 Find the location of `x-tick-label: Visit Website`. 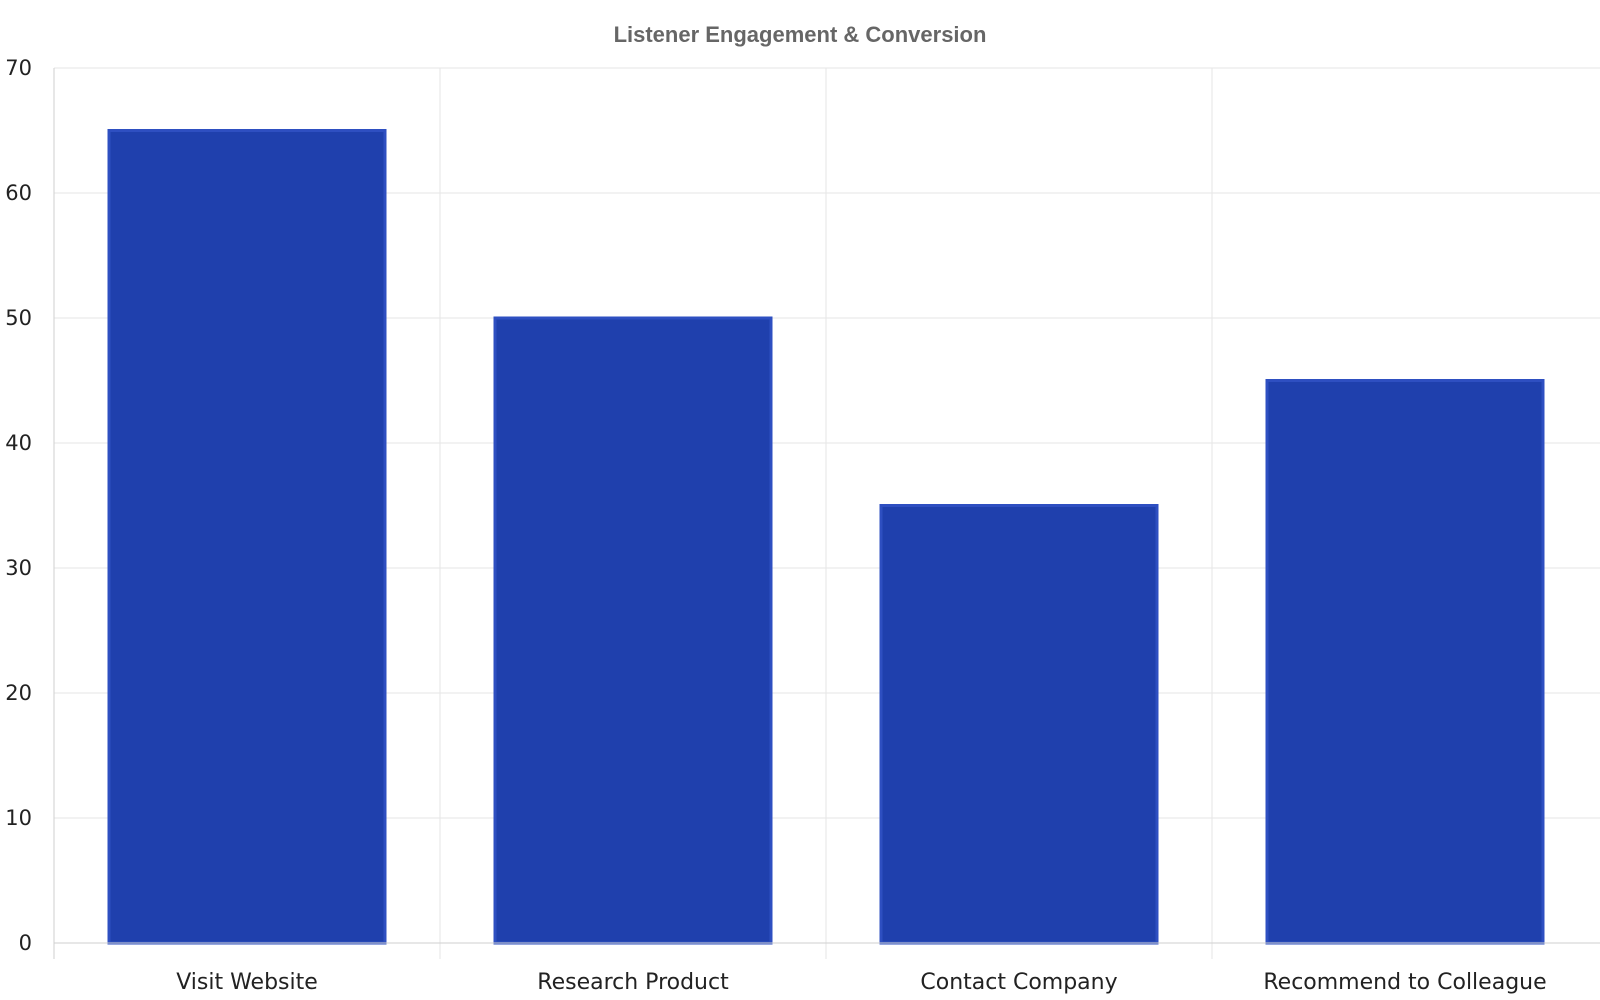

x-tick-label: Visit Website is located at coordinates (247, 982).